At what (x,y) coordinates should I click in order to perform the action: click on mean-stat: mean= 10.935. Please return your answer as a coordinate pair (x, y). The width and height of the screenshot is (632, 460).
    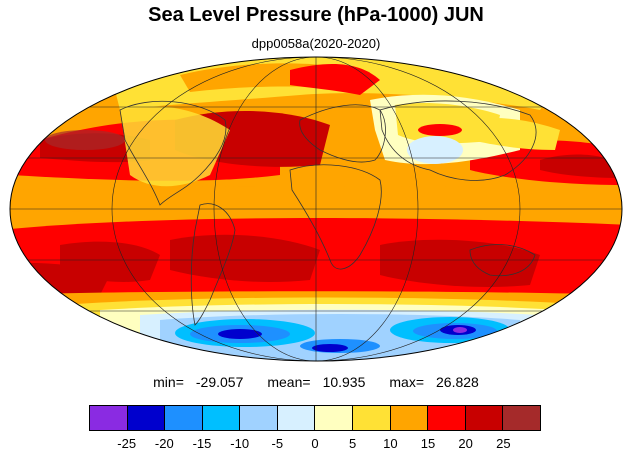
    Looking at the image, I should click on (316, 382).